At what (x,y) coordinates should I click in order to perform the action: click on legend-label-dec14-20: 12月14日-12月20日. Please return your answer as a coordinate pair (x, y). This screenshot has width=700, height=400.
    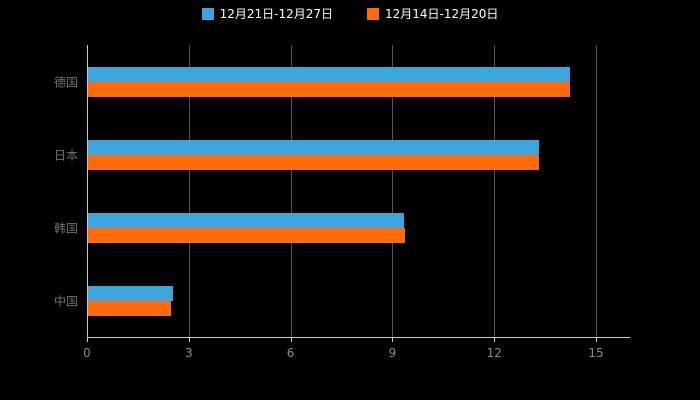
    Looking at the image, I should click on (442, 14).